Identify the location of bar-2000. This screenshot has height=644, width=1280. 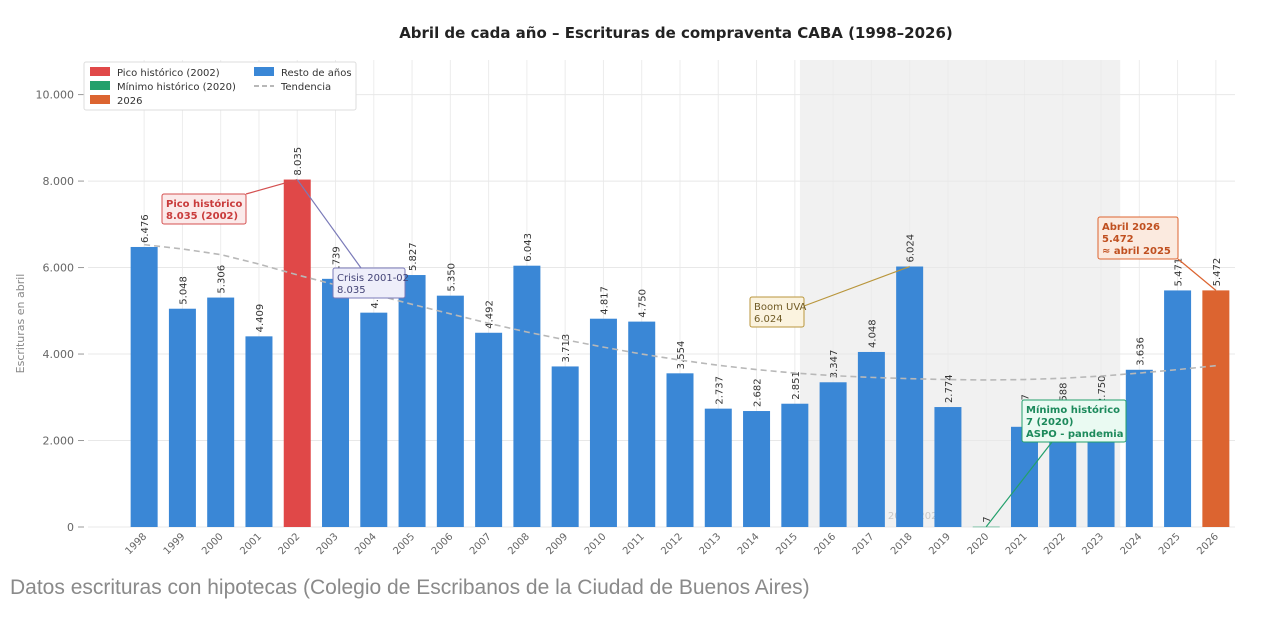
(221, 412).